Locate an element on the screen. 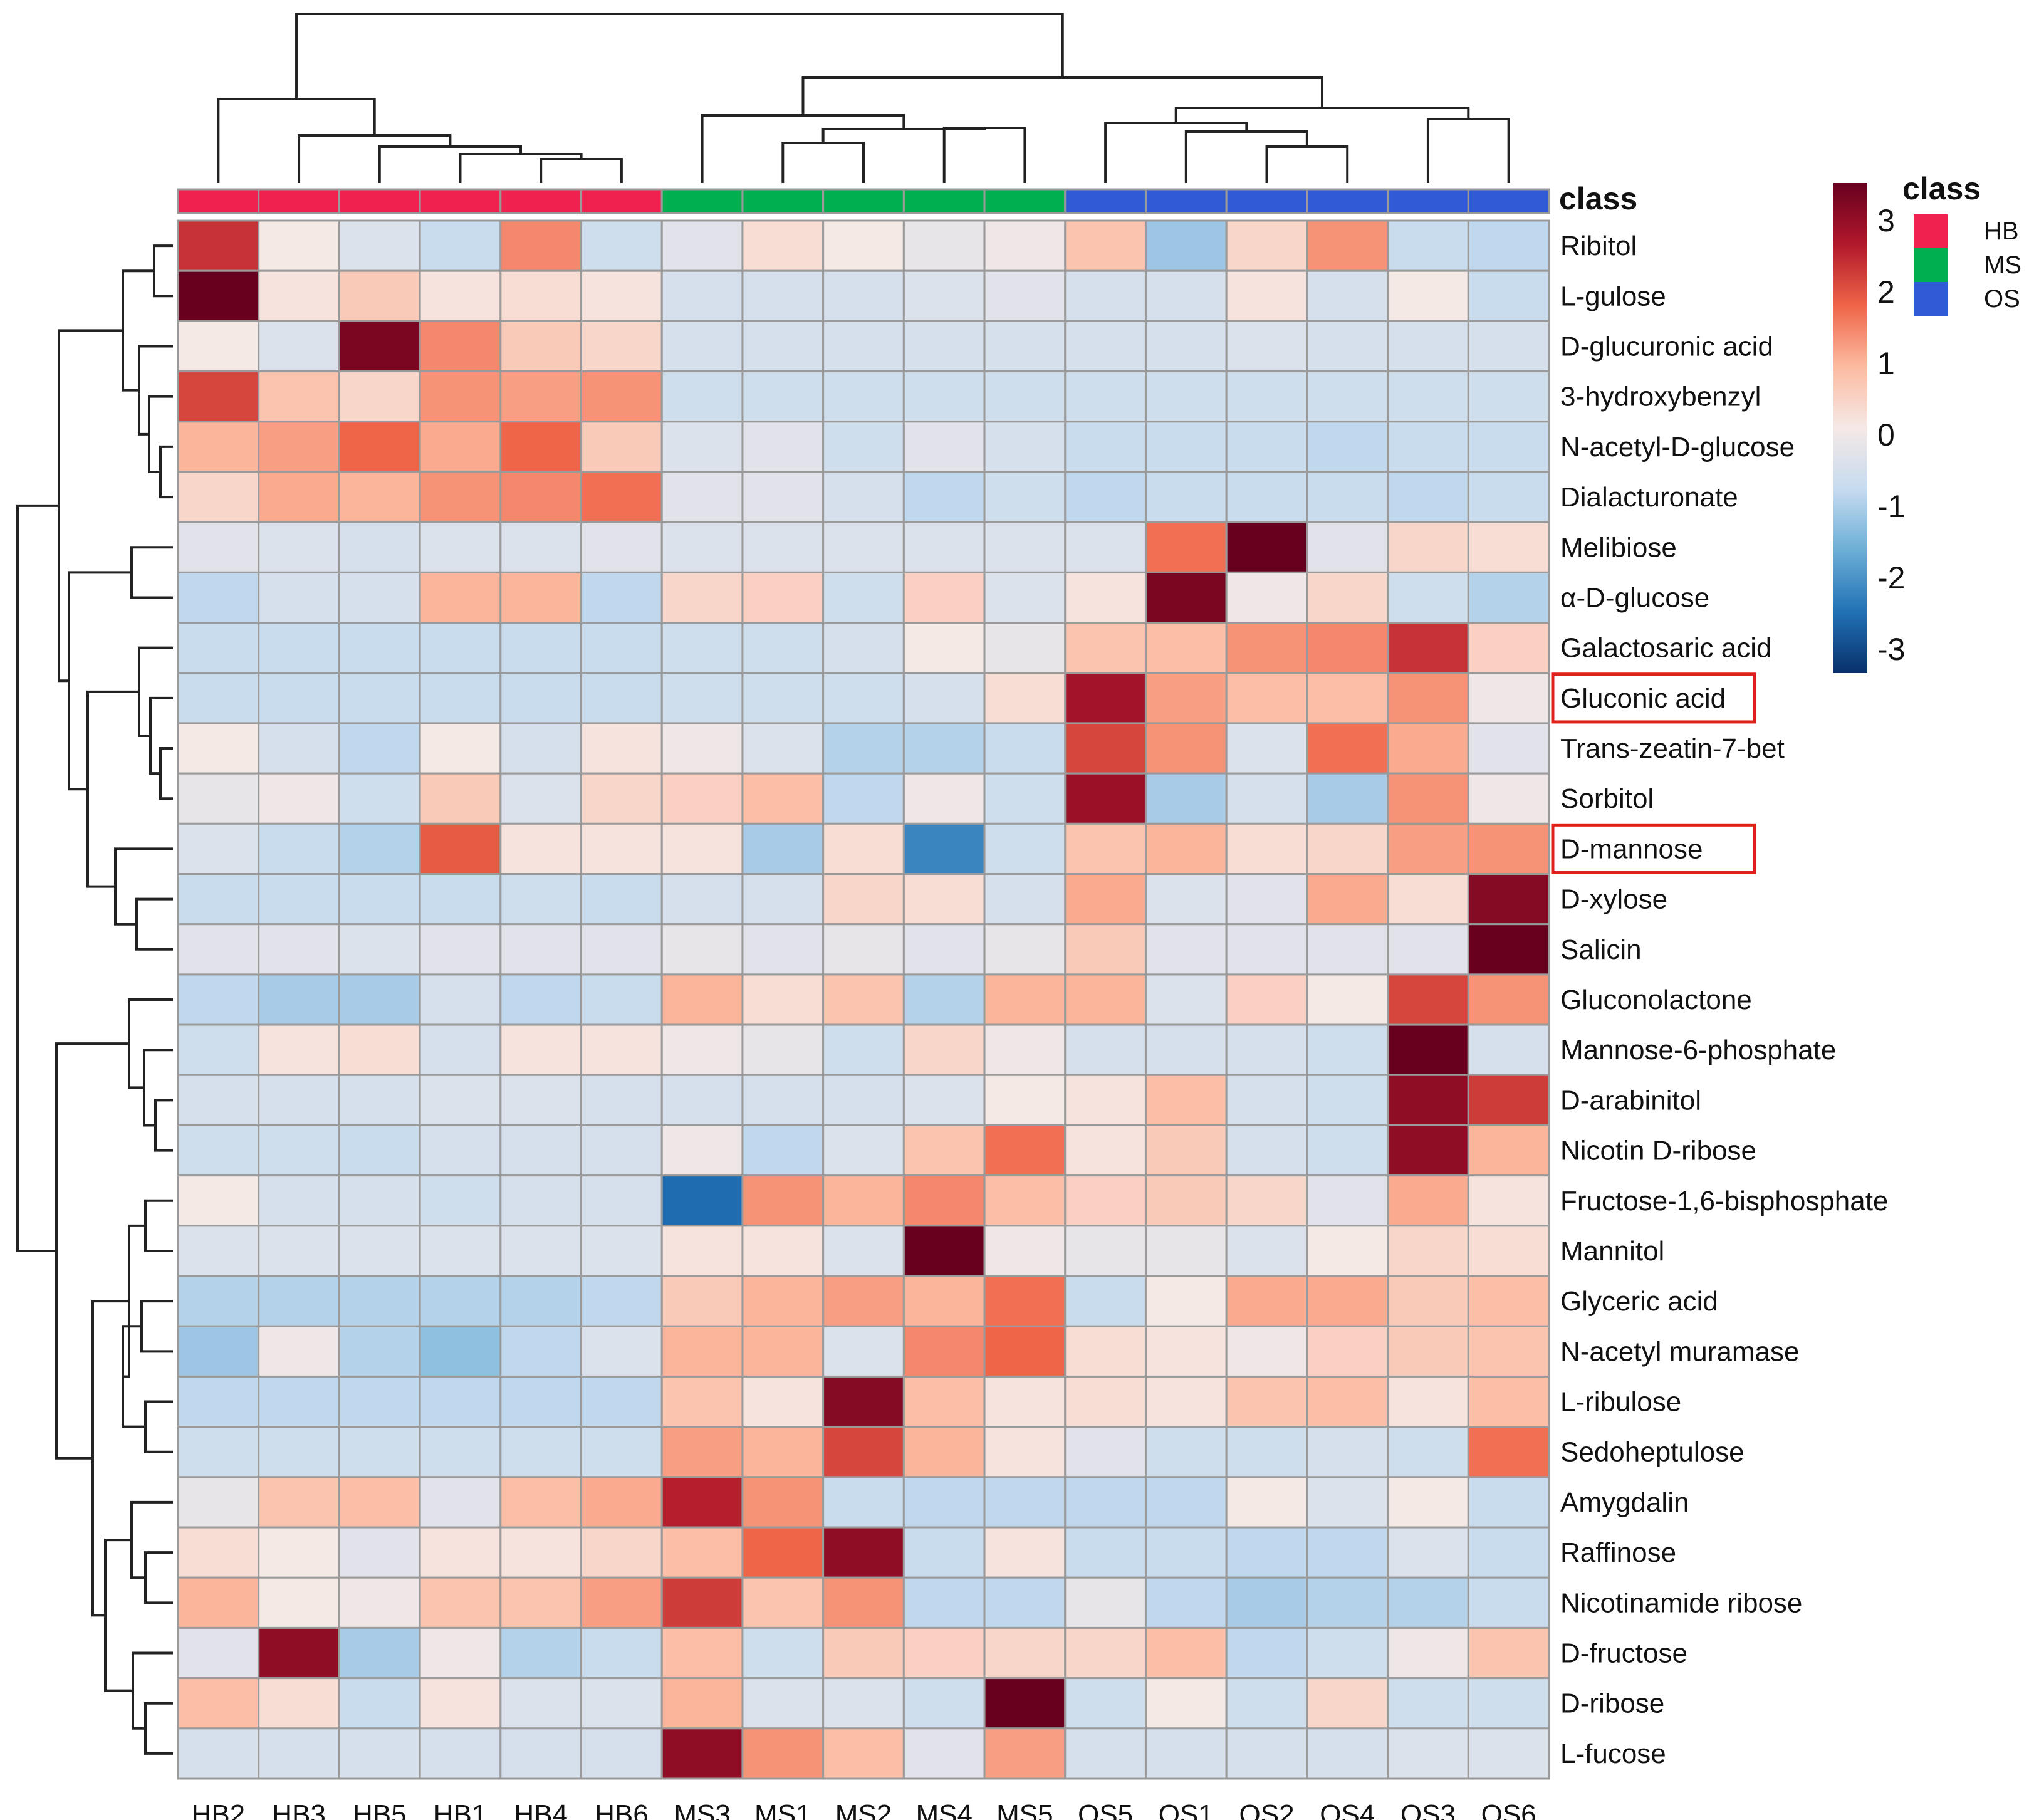 The image size is (2034, 1820). cell-l-ribulose-hb6 is located at coordinates (621, 1401).